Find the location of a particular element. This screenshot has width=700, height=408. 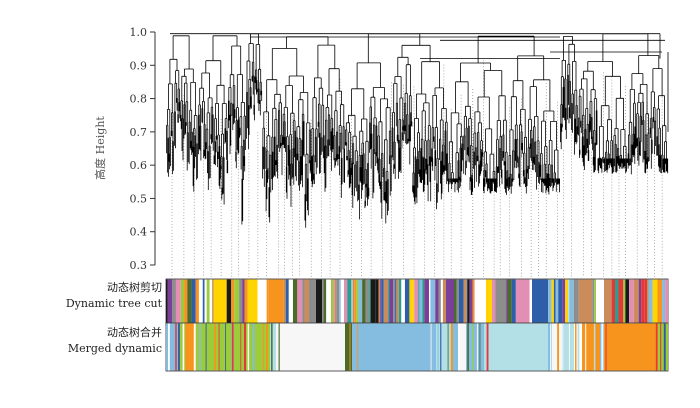

y-tick-label: 0.8 is located at coordinates (139, 99).